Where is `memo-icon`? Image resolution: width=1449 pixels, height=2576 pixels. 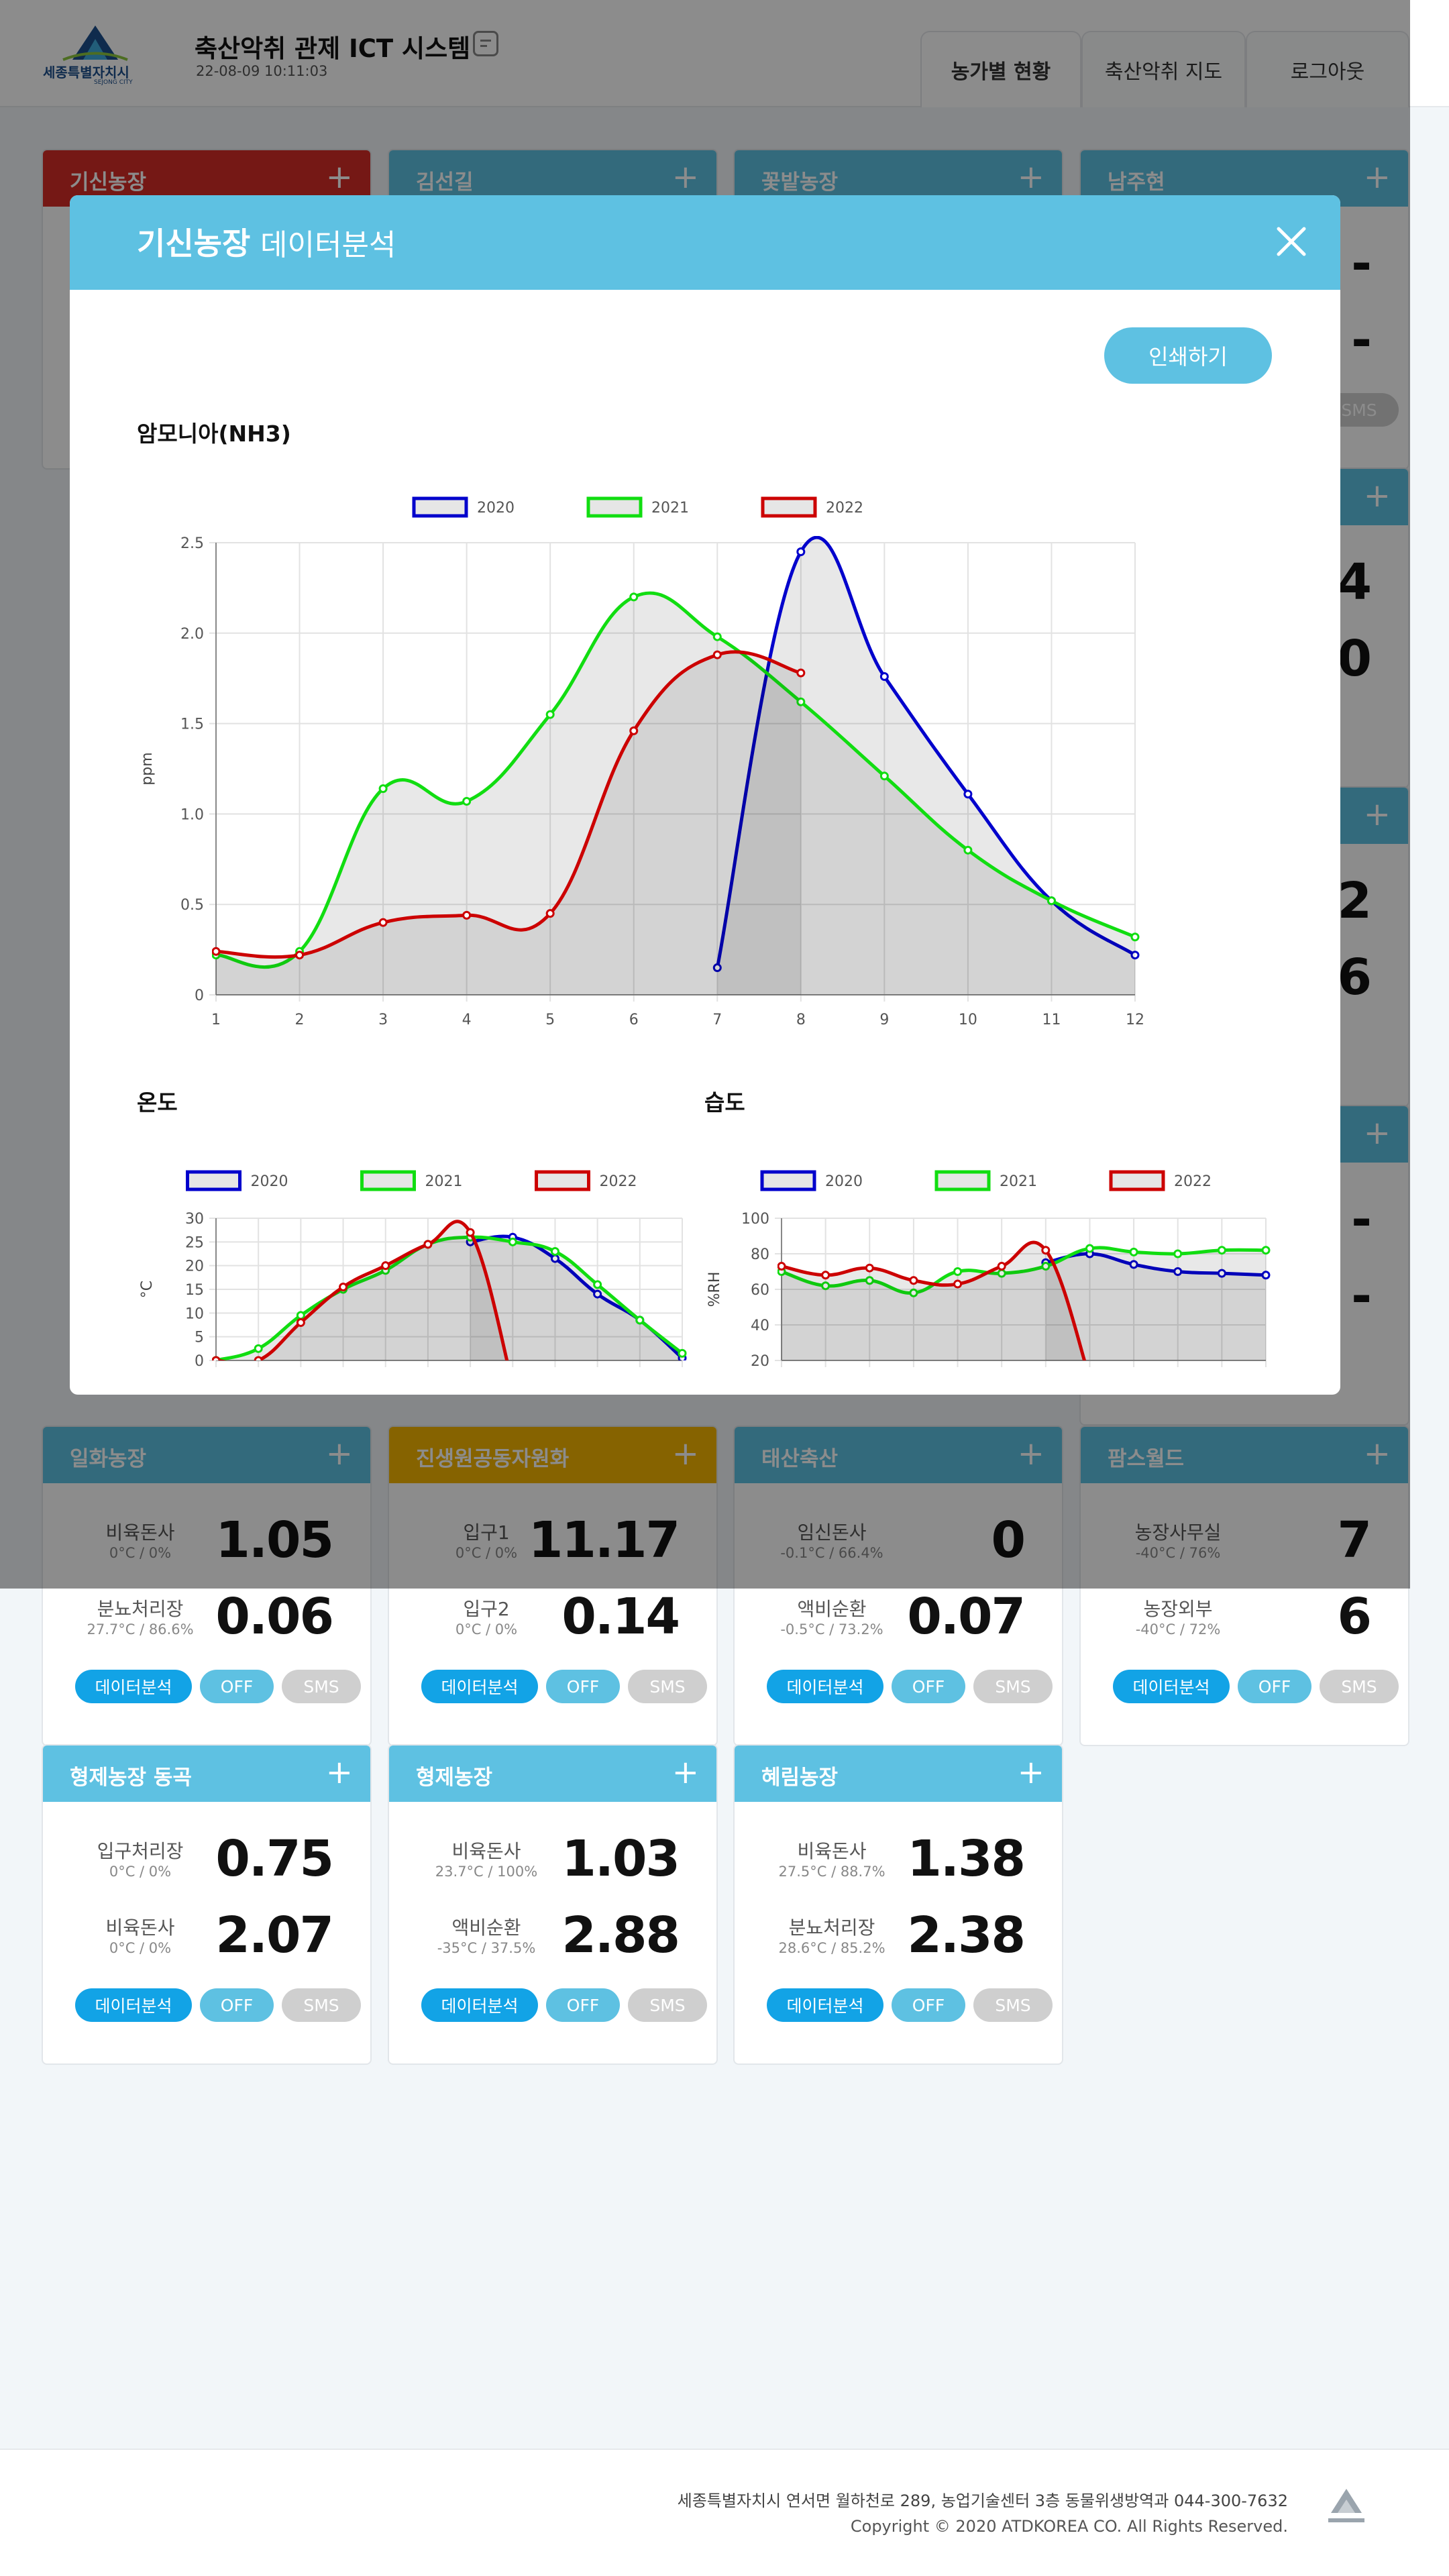 memo-icon is located at coordinates (485, 43).